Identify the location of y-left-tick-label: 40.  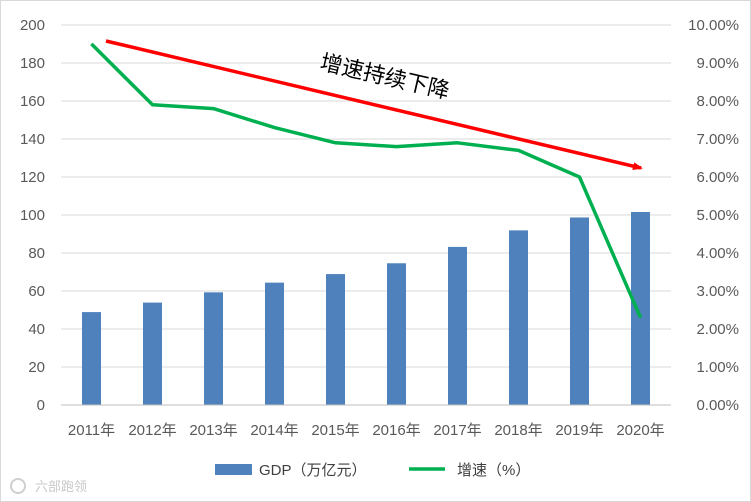
(36, 329).